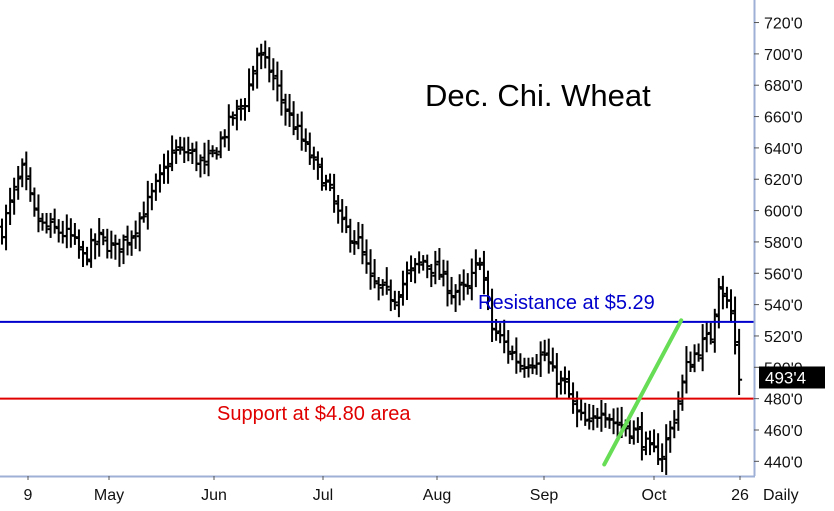 The width and height of the screenshot is (834, 511). Describe the element at coordinates (783, 212) in the screenshot. I see `y-tick-label: 600'0` at that location.